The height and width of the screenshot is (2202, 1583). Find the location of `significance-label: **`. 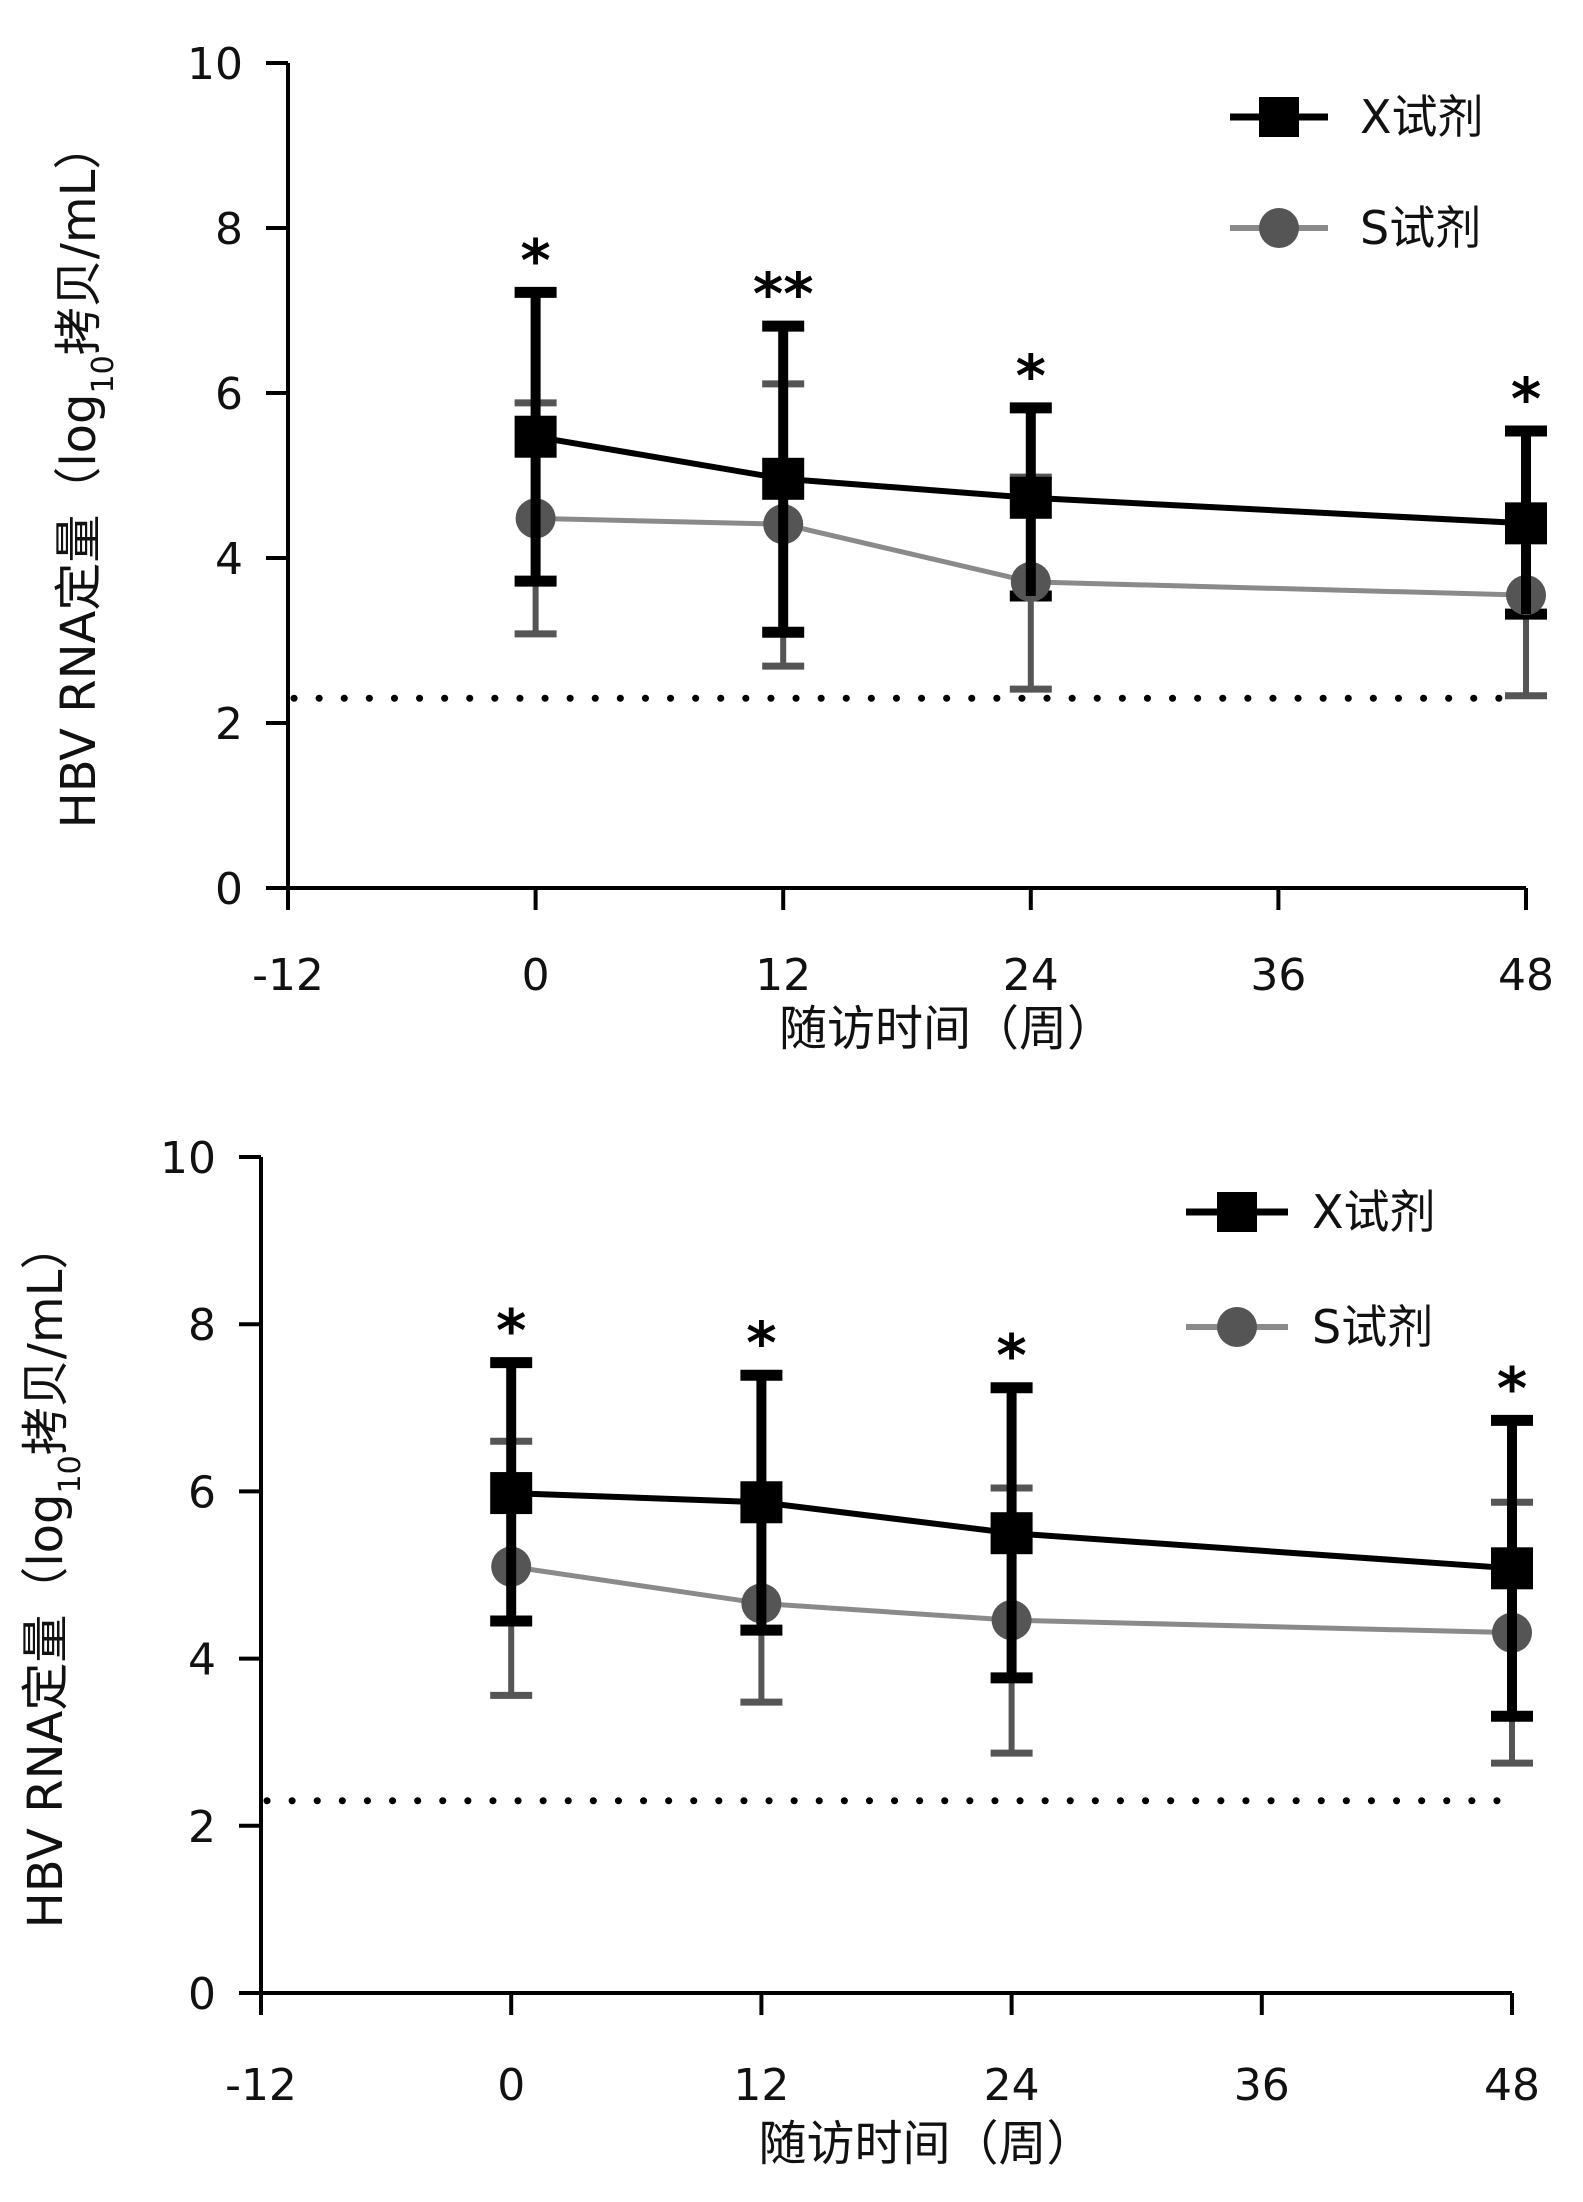

significance-label: ** is located at coordinates (783, 294).